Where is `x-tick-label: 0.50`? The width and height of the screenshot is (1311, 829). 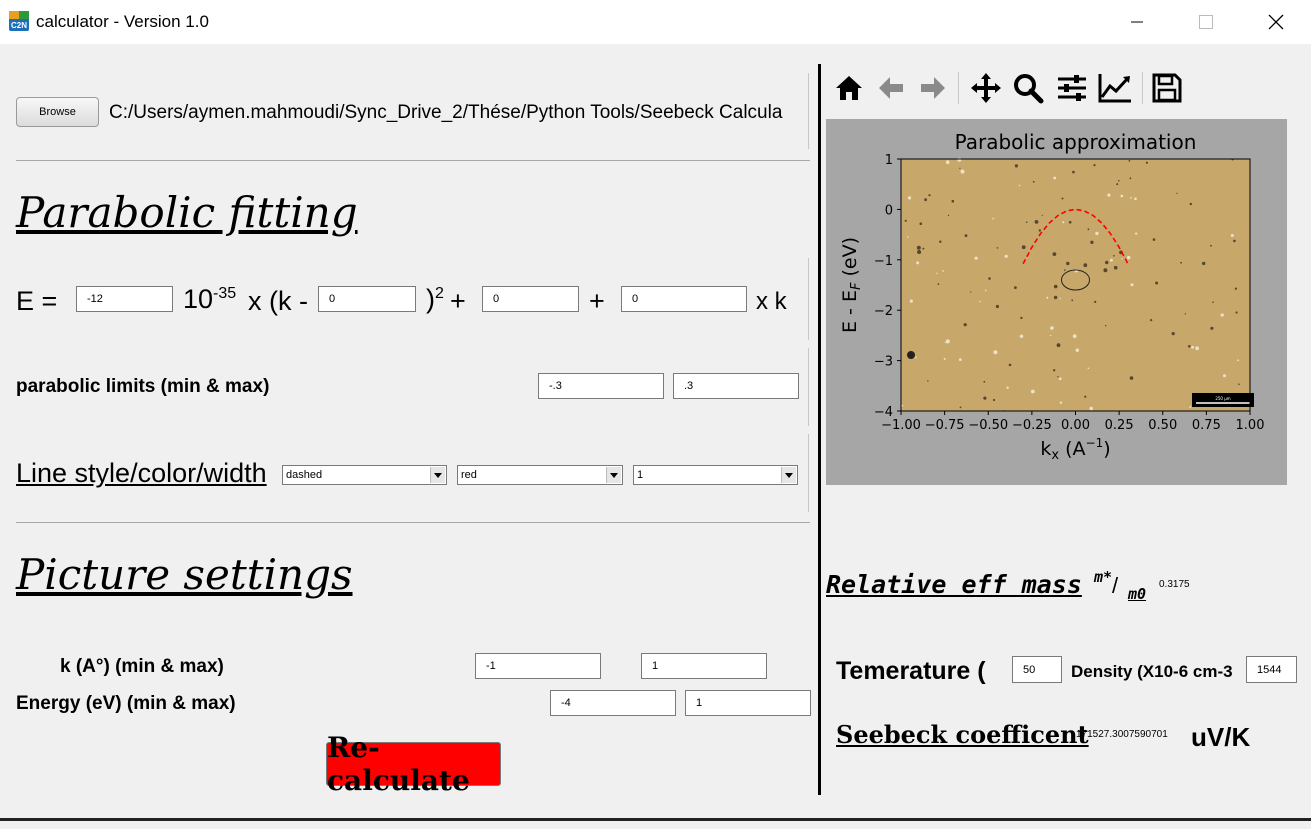
x-tick-label: 0.50 is located at coordinates (1162, 425).